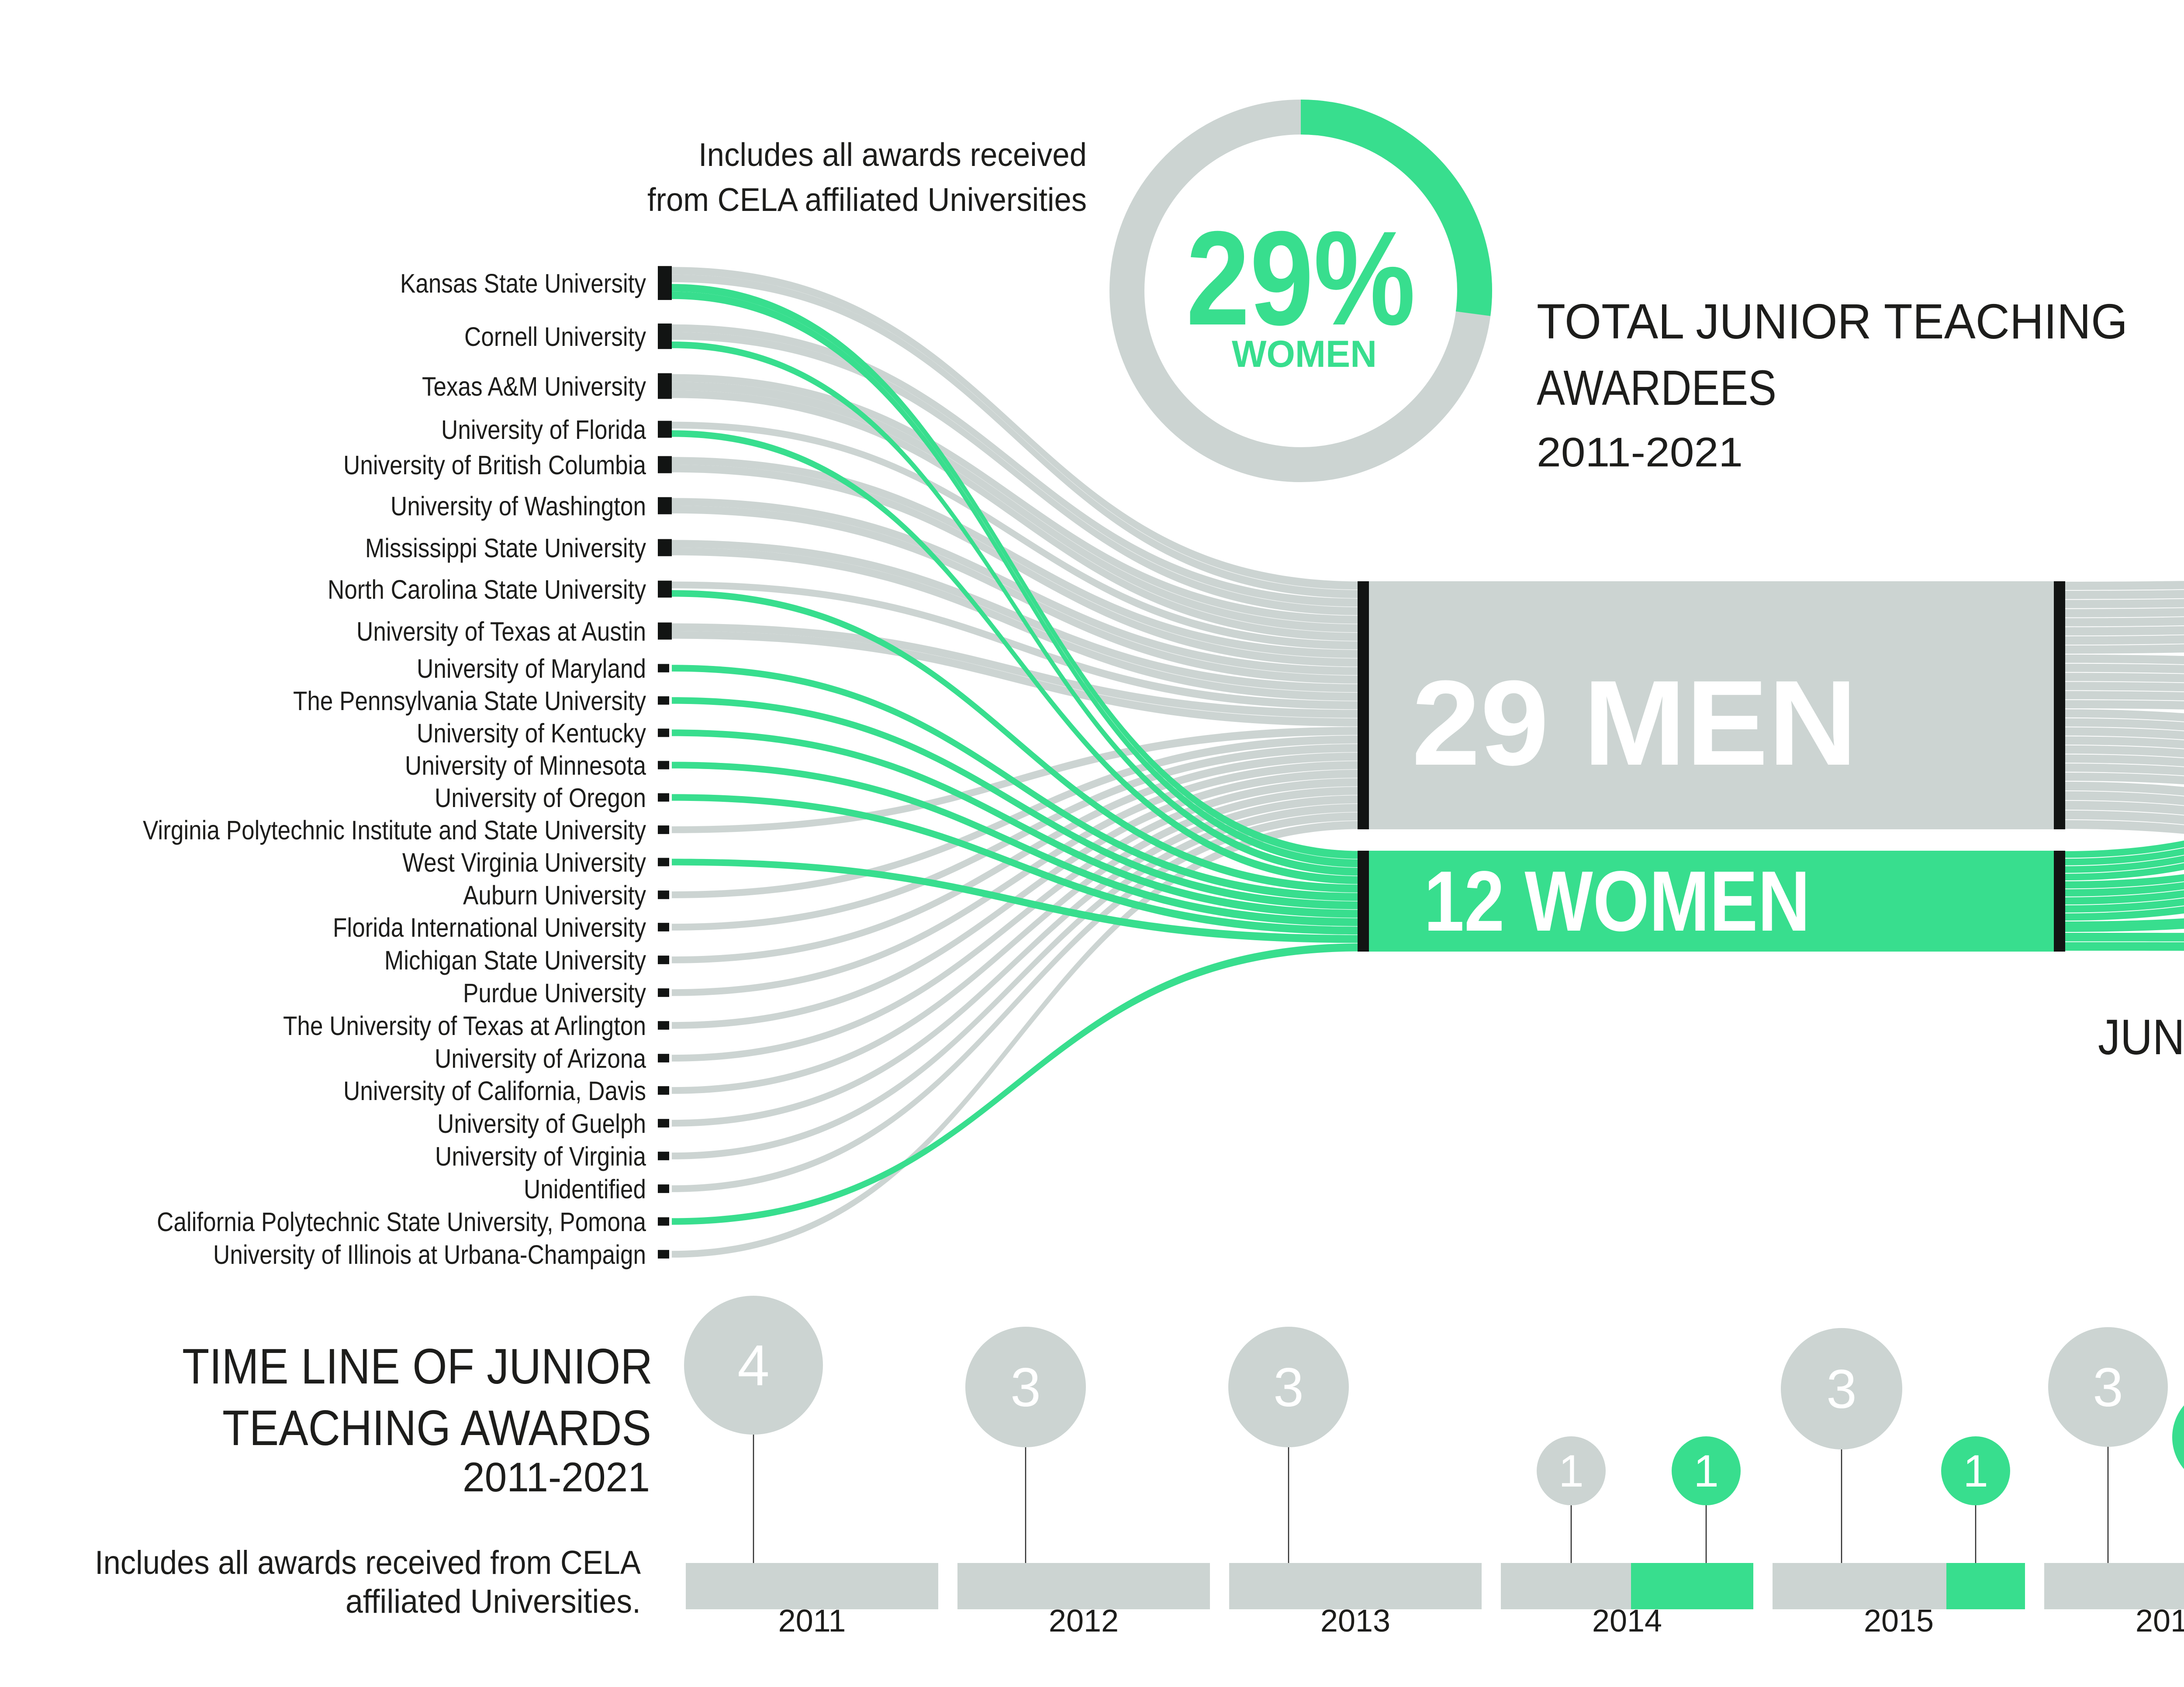 The height and width of the screenshot is (1687, 2184). Describe the element at coordinates (368, 1562) in the screenshot. I see `svg-text:Includes all awards received f: Includes all awards received from CELA` at that location.